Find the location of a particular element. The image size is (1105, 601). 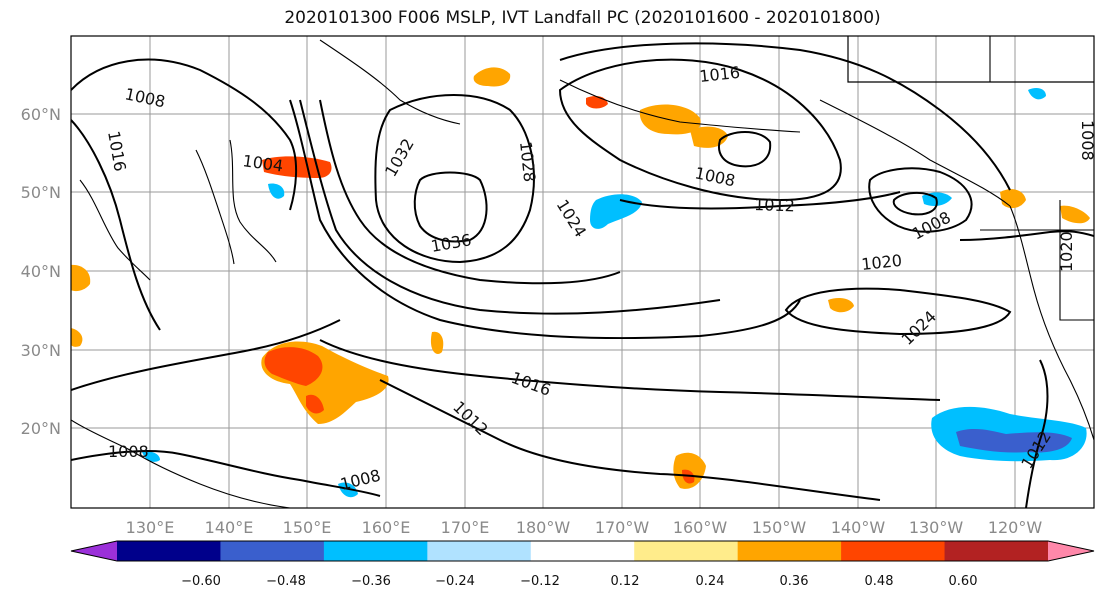

latitude-tick: 60°N is located at coordinates (41, 114).